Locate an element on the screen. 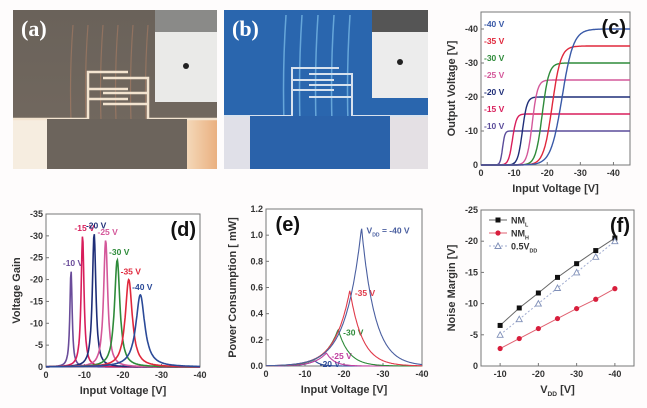  panel-label-f: (f) is located at coordinates (620, 226).